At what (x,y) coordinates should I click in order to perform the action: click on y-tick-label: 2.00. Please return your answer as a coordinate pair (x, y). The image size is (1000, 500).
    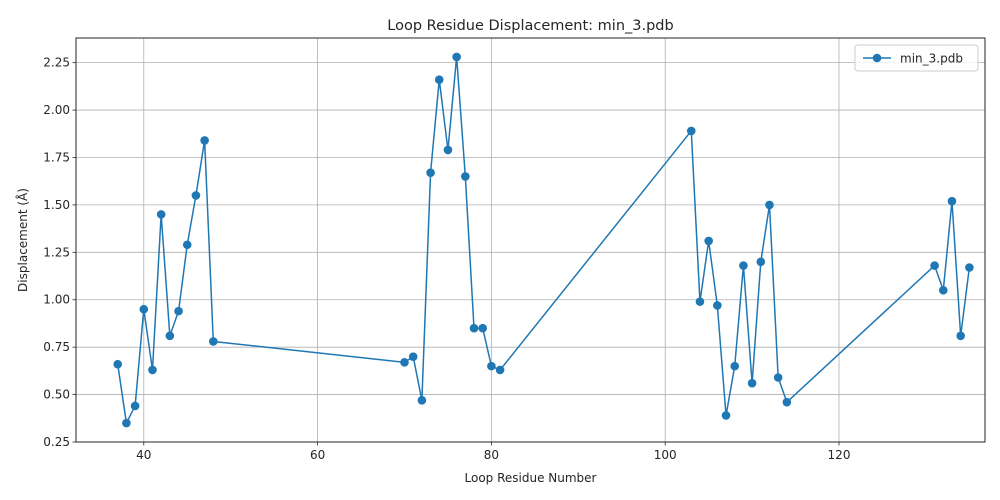
    Looking at the image, I should click on (56, 110).